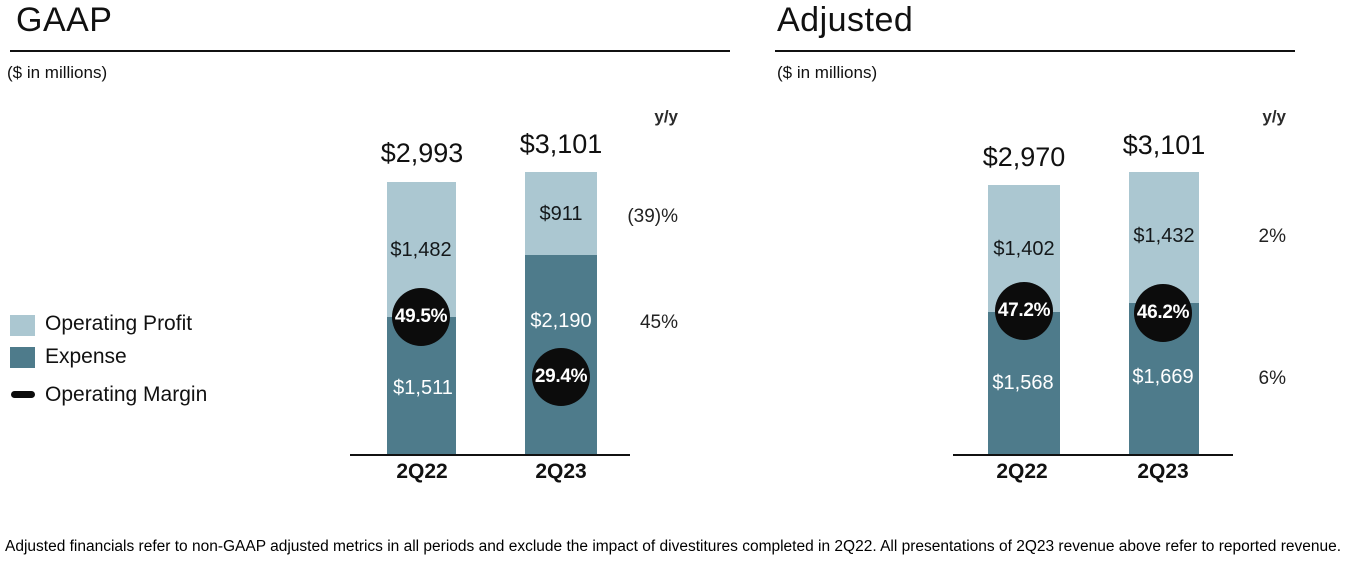 Image resolution: width=1347 pixels, height=582 pixels. What do you see at coordinates (561, 471) in the screenshot?
I see `gaap-category-2q23: 2Q23` at bounding box center [561, 471].